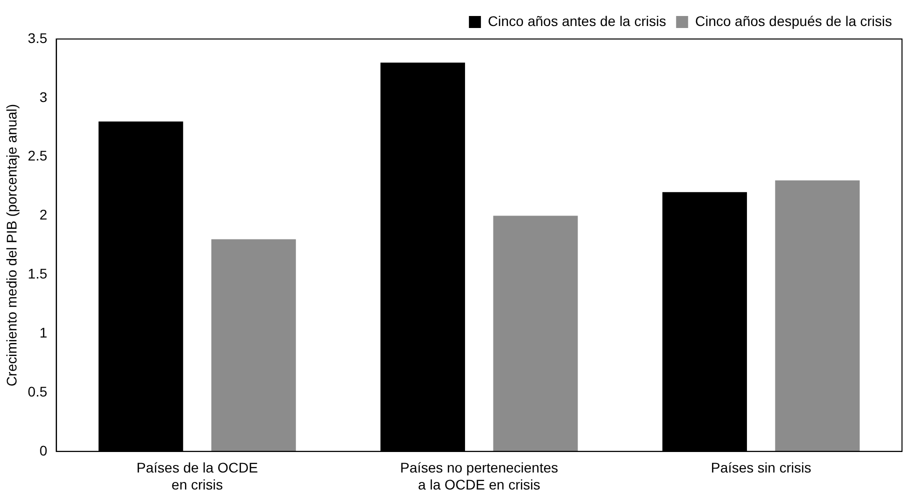 The width and height of the screenshot is (912, 497). I want to click on y-tick-label: 1, so click(43, 332).